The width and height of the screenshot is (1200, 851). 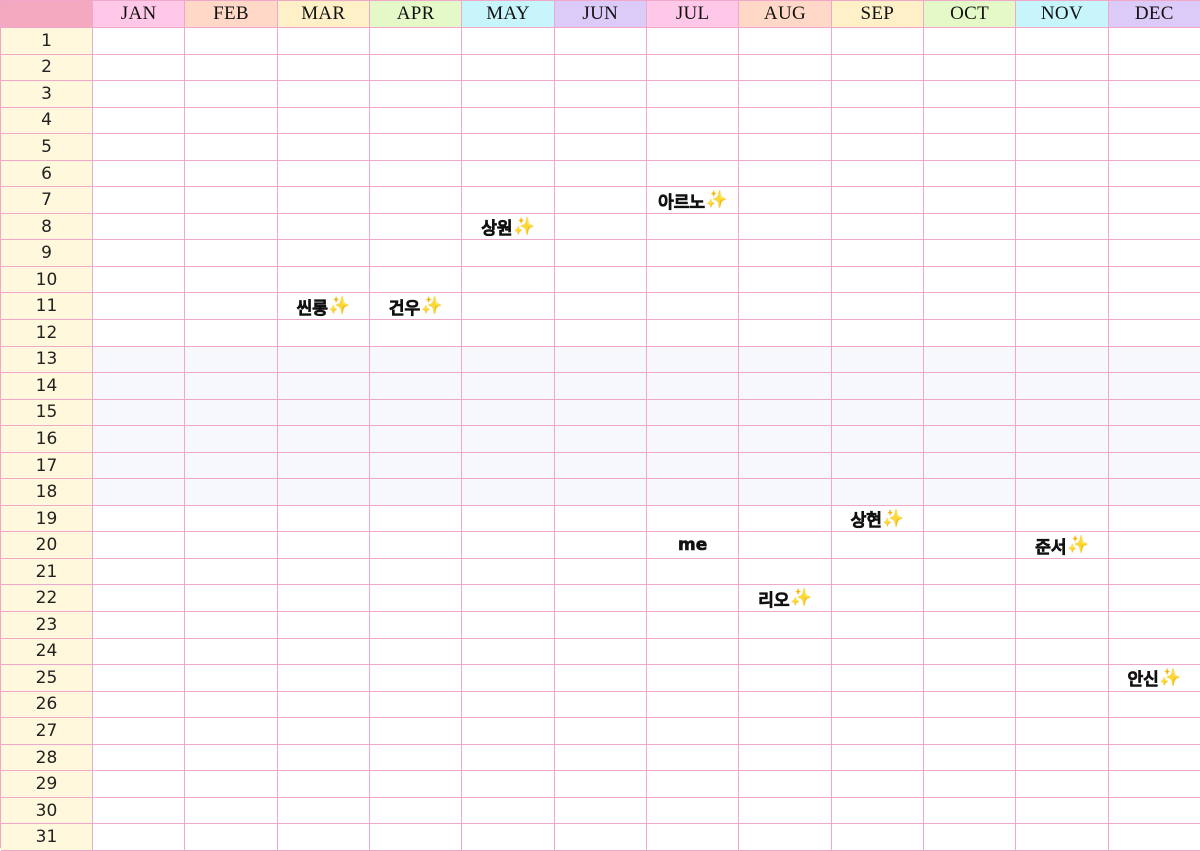 I want to click on day-row-header-22: 22, so click(x=47, y=599).